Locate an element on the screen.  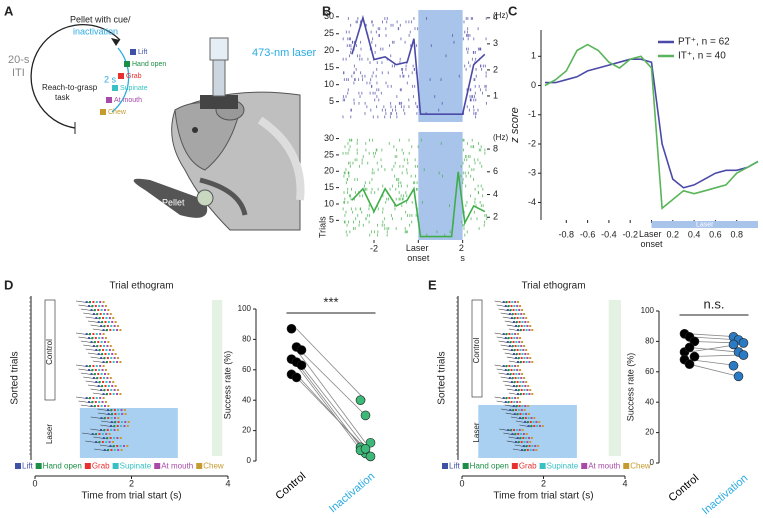
x-tick-label: 0 is located at coordinates (461, 483).